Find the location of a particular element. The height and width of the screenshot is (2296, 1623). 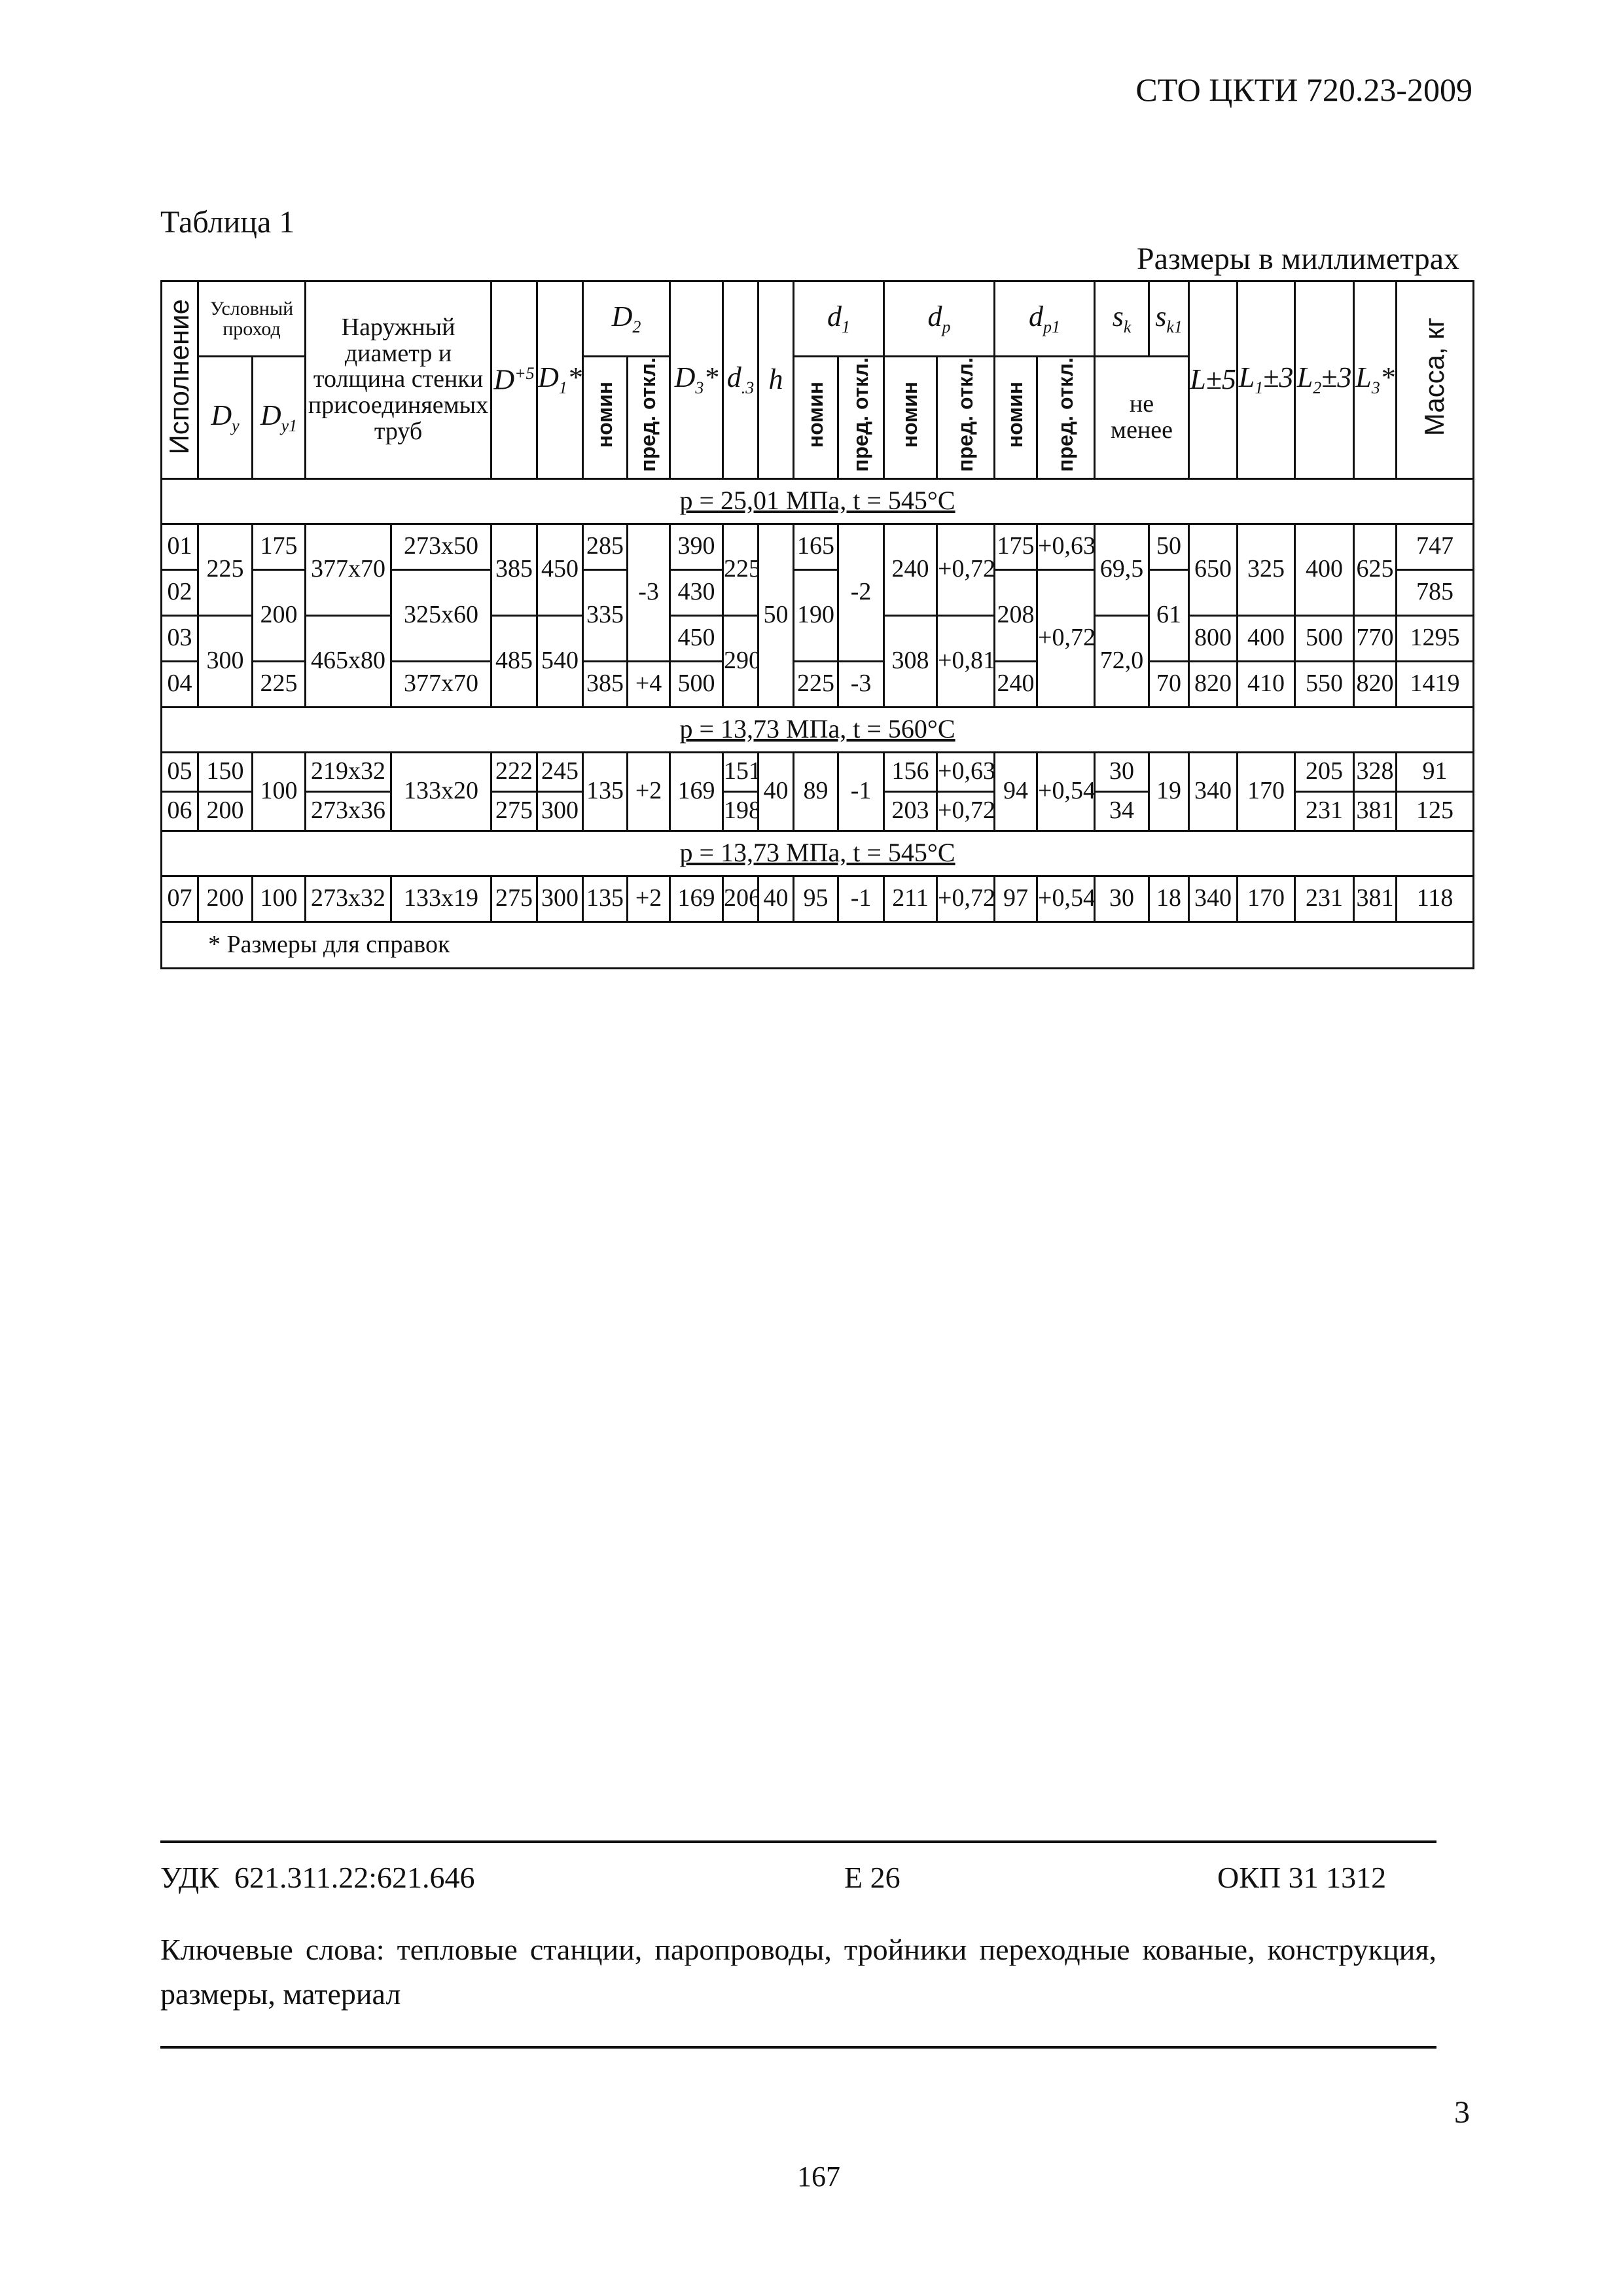

table-row: 02 200 325x60 335 430 190 208 +0,72 61 785 is located at coordinates (818, 638).